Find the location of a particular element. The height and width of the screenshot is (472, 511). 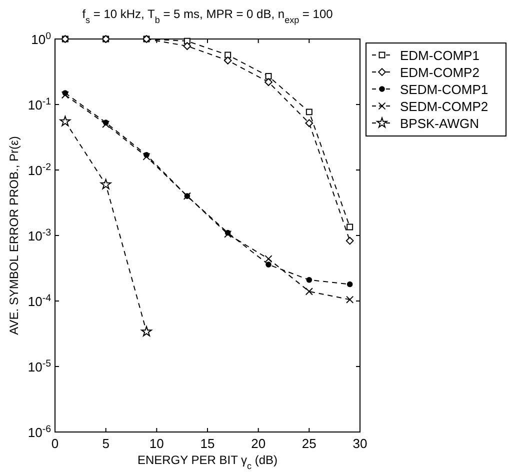

x-tick-label: 30 is located at coordinates (360, 443).